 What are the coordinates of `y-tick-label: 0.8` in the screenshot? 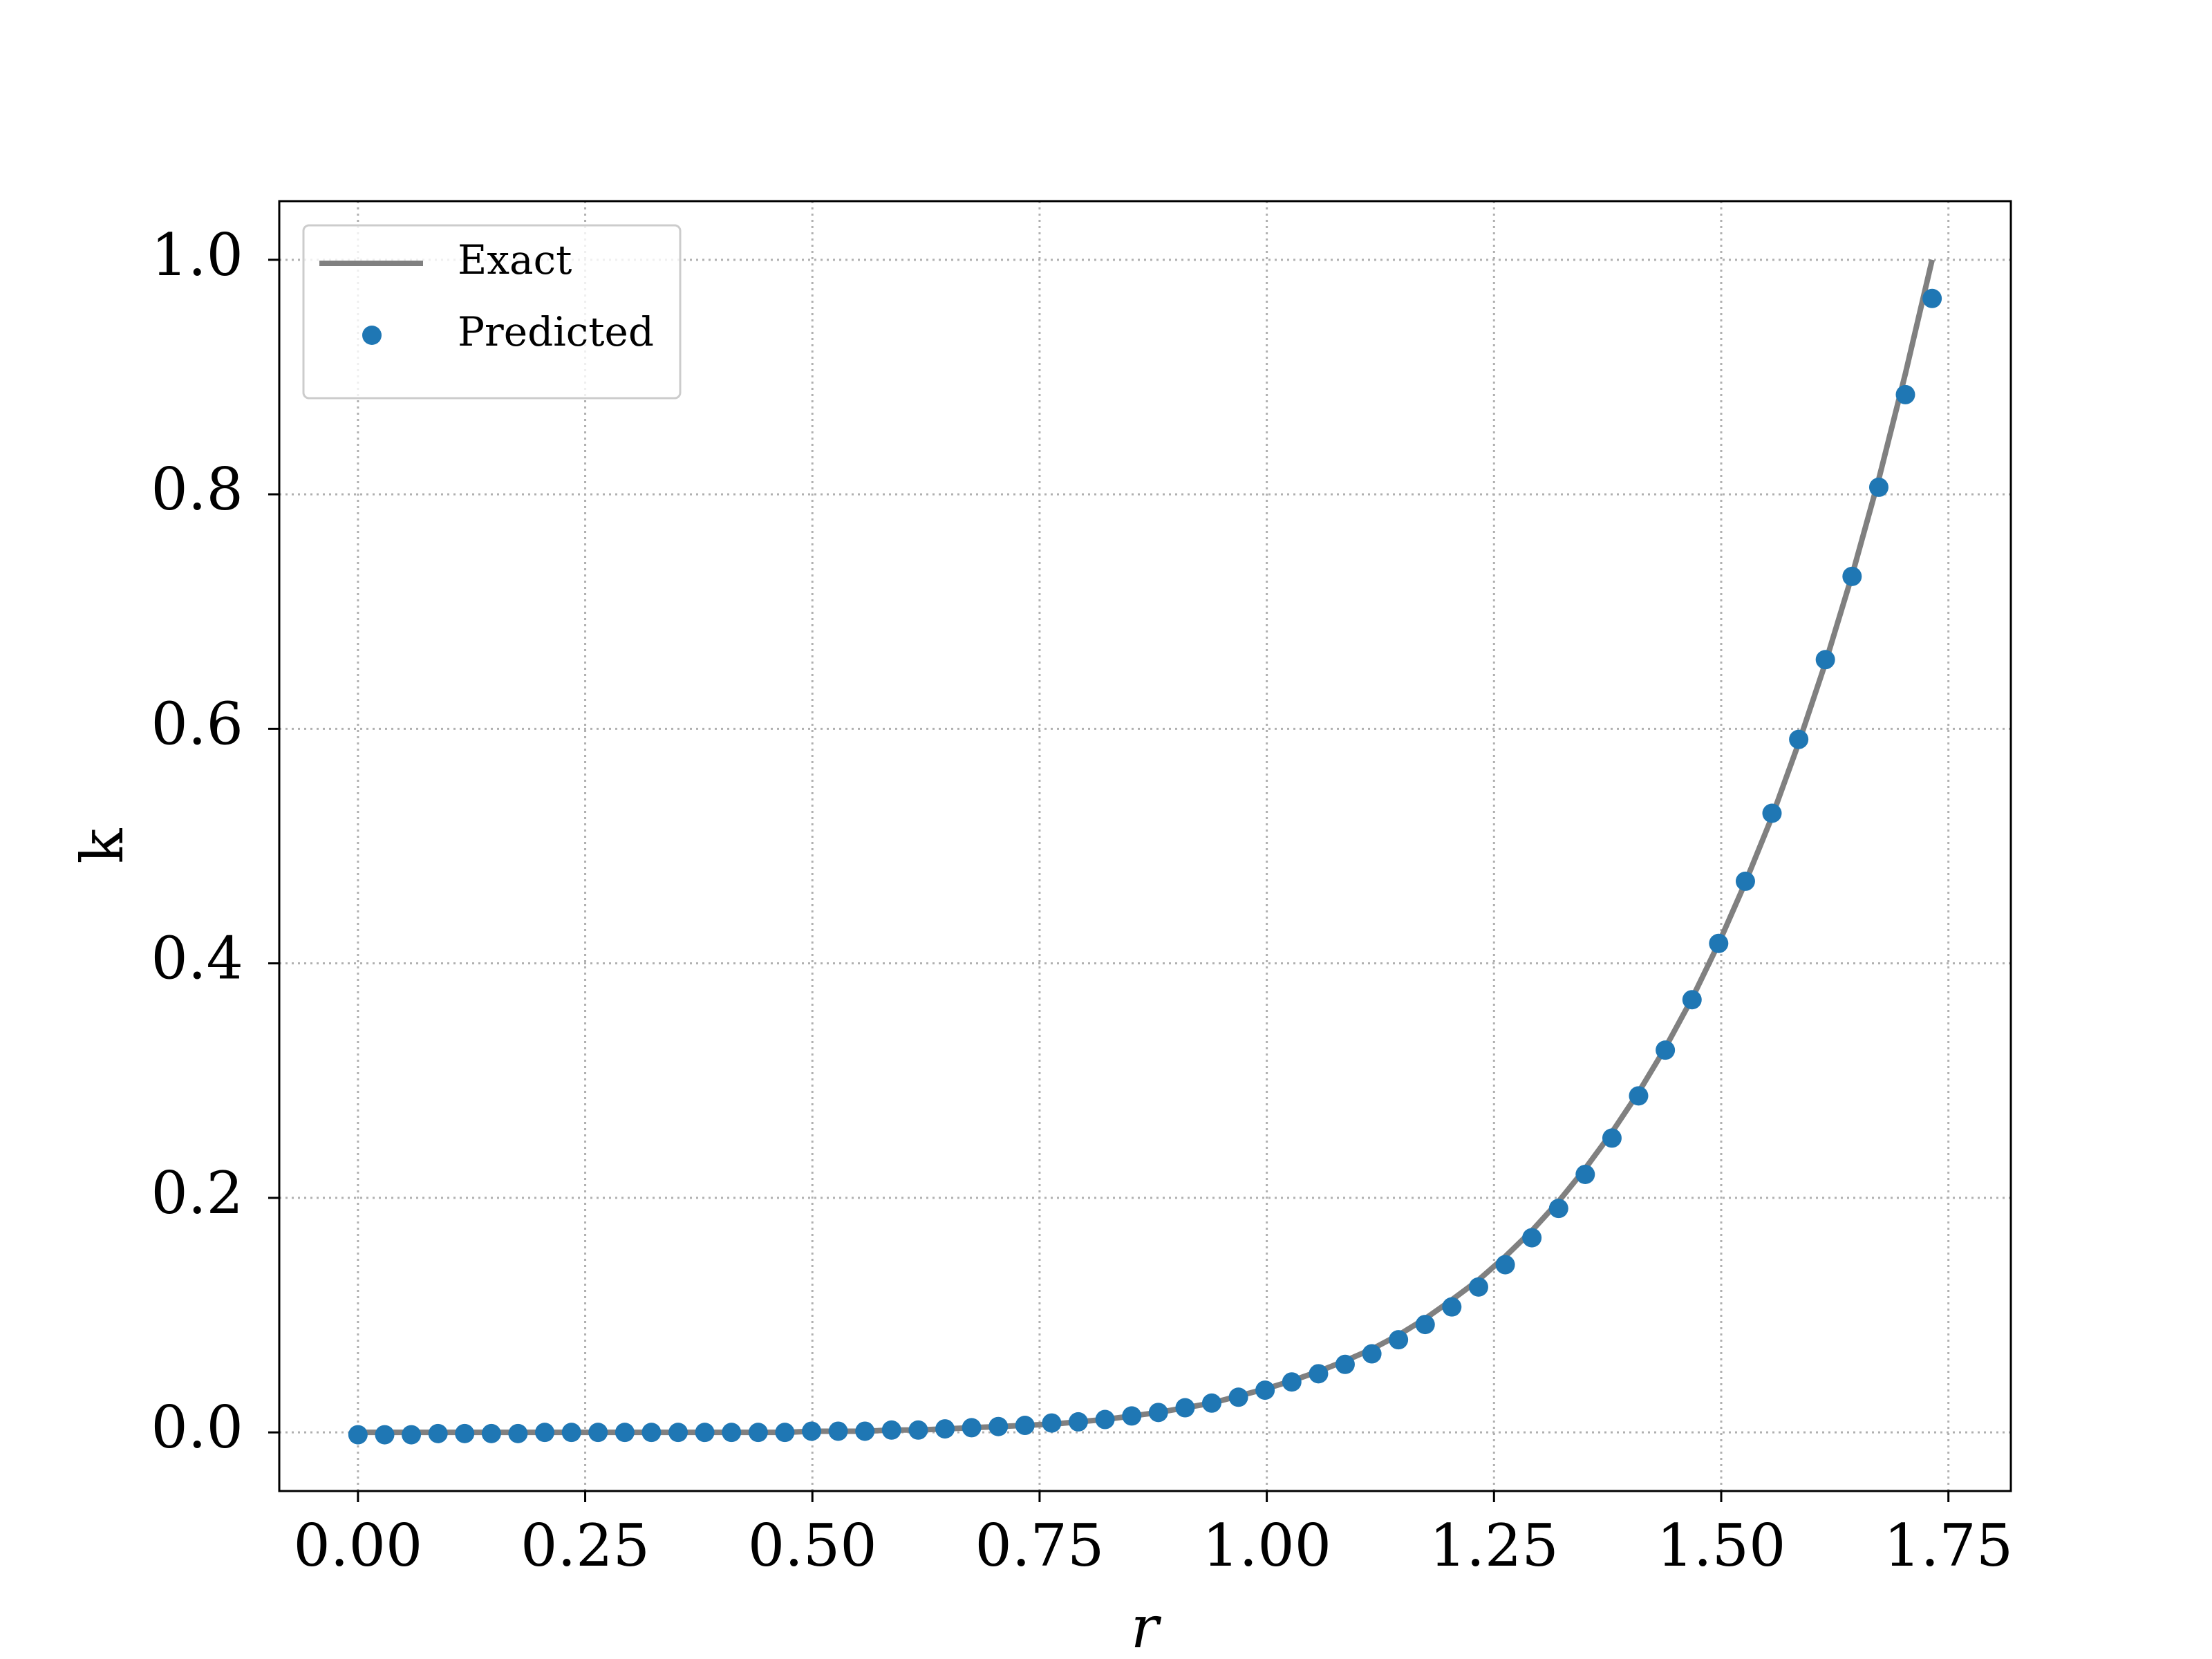 It's located at (197, 489).